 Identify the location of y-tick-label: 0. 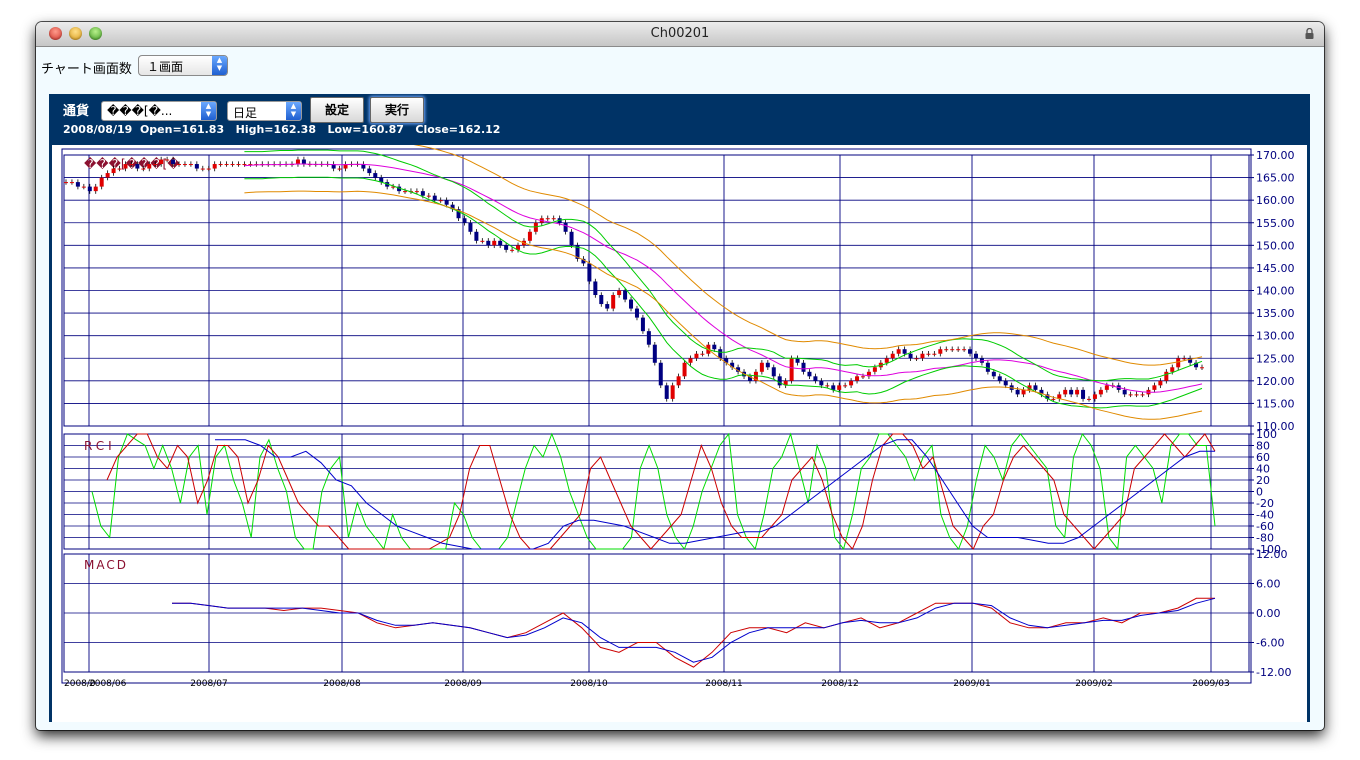
(1259, 492).